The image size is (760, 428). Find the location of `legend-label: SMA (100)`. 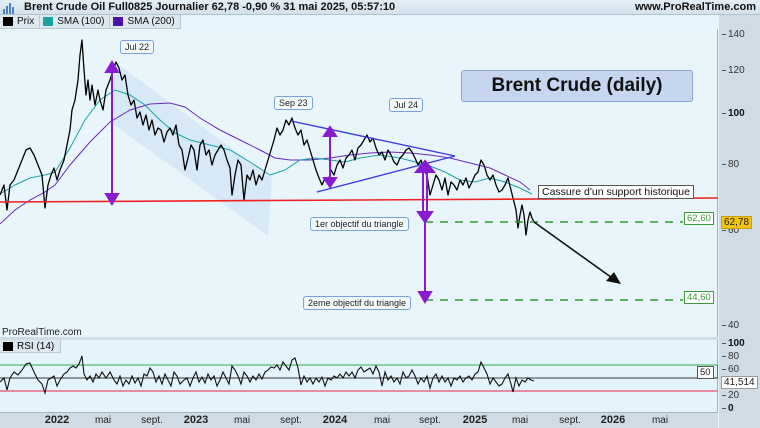

legend-label: SMA (100) is located at coordinates (81, 21).